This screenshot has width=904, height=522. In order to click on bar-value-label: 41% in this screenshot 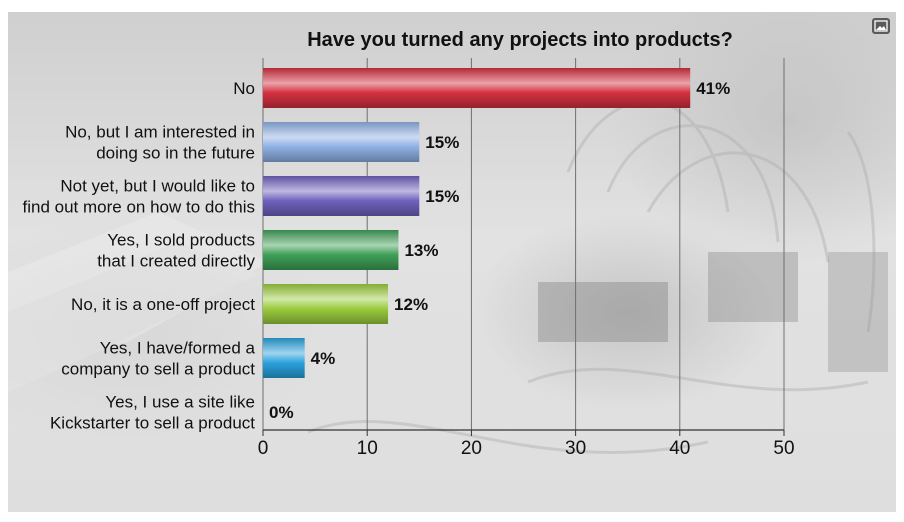, I will do `click(713, 88)`.